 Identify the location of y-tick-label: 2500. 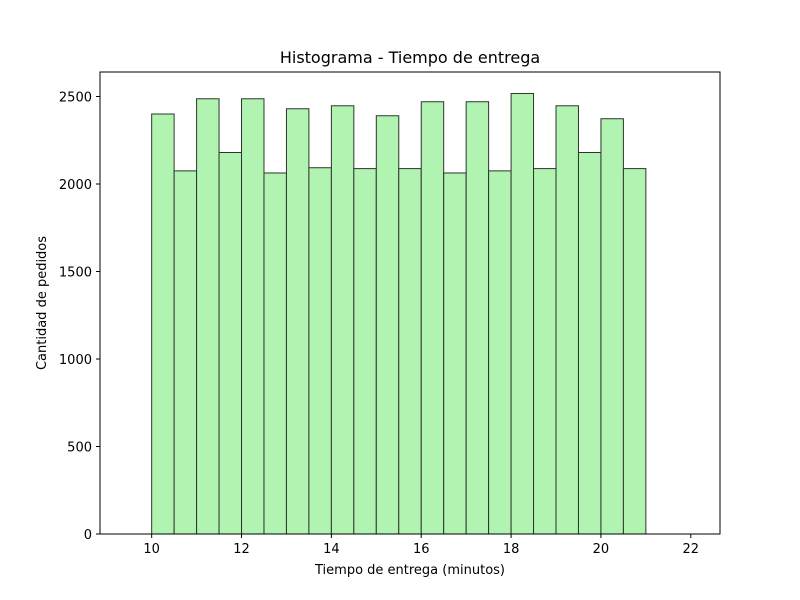
(75, 98).